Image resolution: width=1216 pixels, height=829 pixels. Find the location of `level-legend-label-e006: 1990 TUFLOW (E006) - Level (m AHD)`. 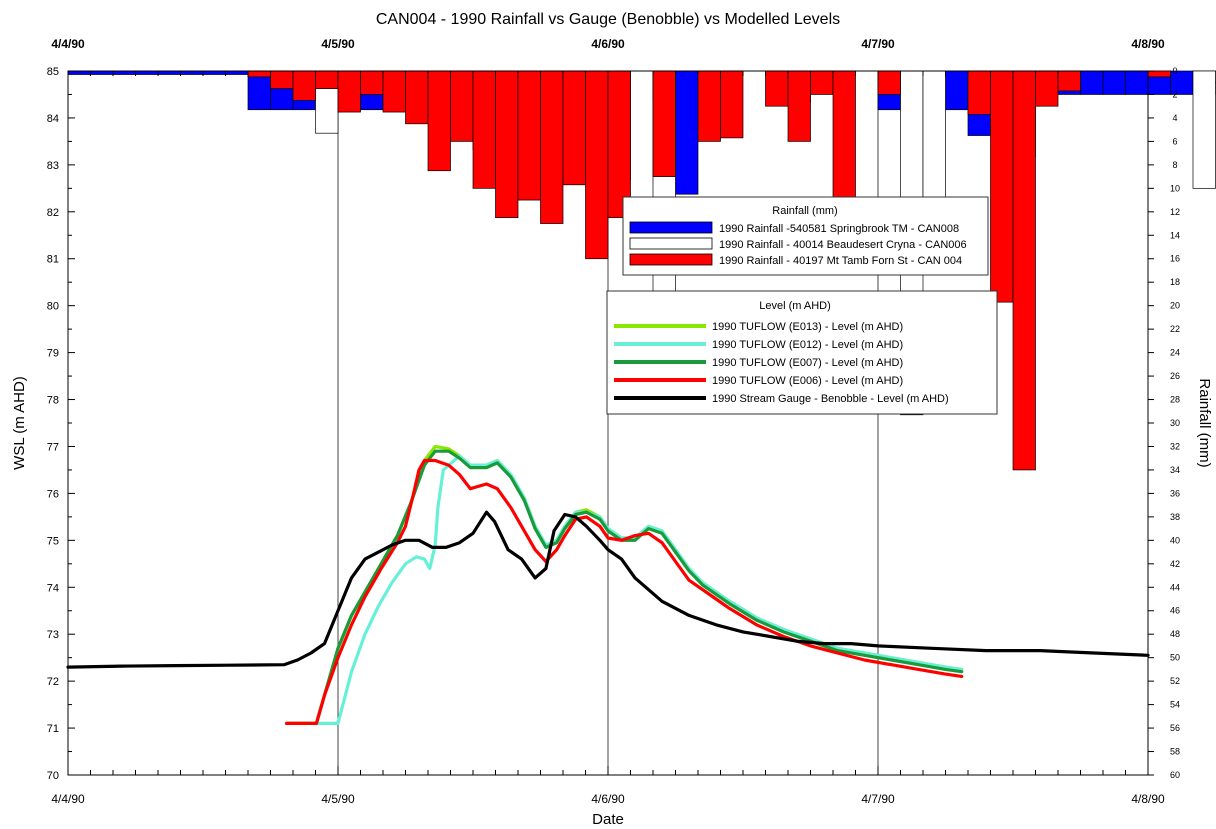

level-legend-label-e006: 1990 TUFLOW (E006) - Level (m AHD) is located at coordinates (807, 381).